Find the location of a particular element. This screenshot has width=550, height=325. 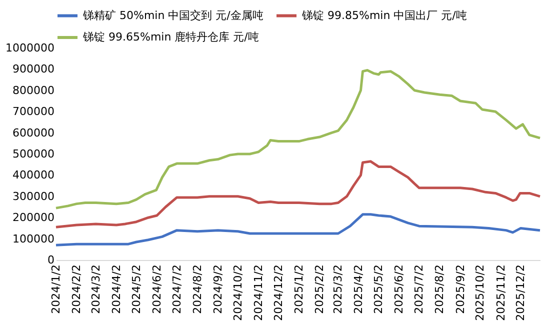

x-tick-label: 2025/10/2 is located at coordinates (480, 292).